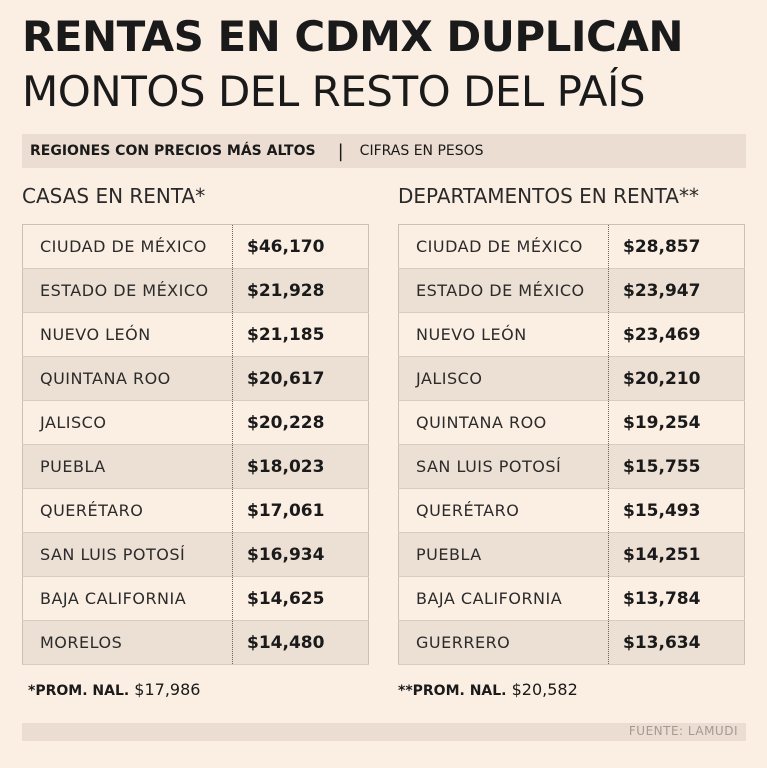 The image size is (767, 768). Describe the element at coordinates (676, 510) in the screenshot. I see `rent-price: $15,493` at that location.